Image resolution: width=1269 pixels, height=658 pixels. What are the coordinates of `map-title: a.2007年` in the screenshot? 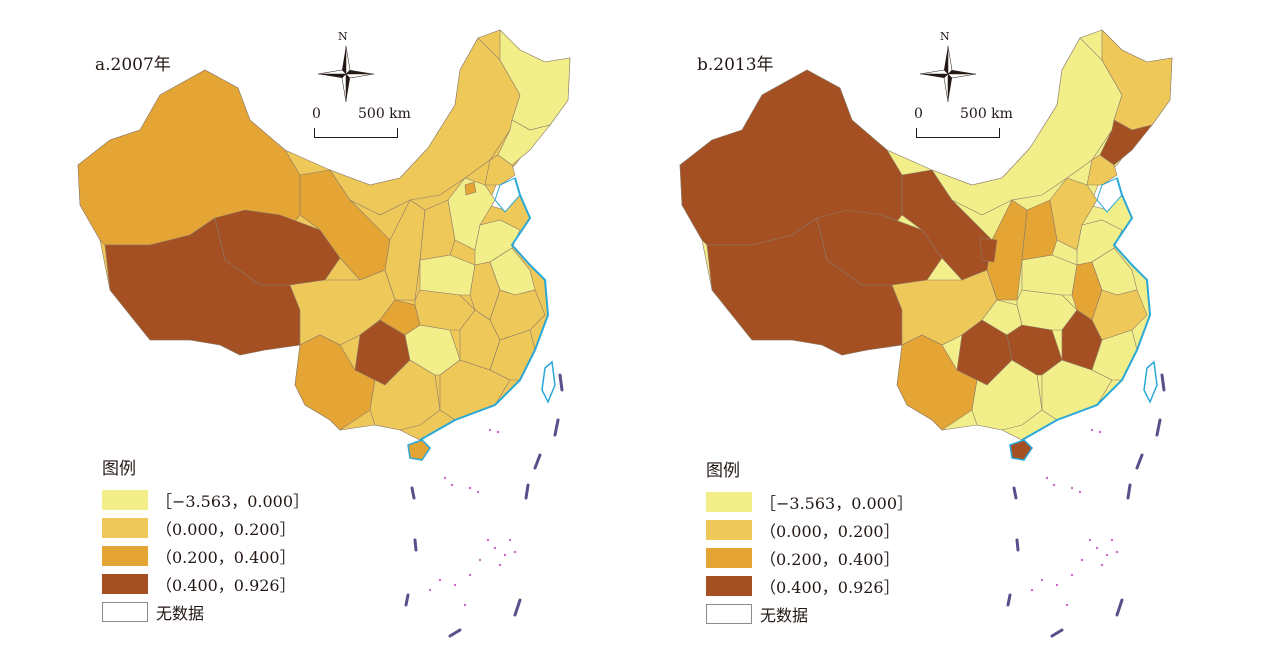 It's located at (133, 65).